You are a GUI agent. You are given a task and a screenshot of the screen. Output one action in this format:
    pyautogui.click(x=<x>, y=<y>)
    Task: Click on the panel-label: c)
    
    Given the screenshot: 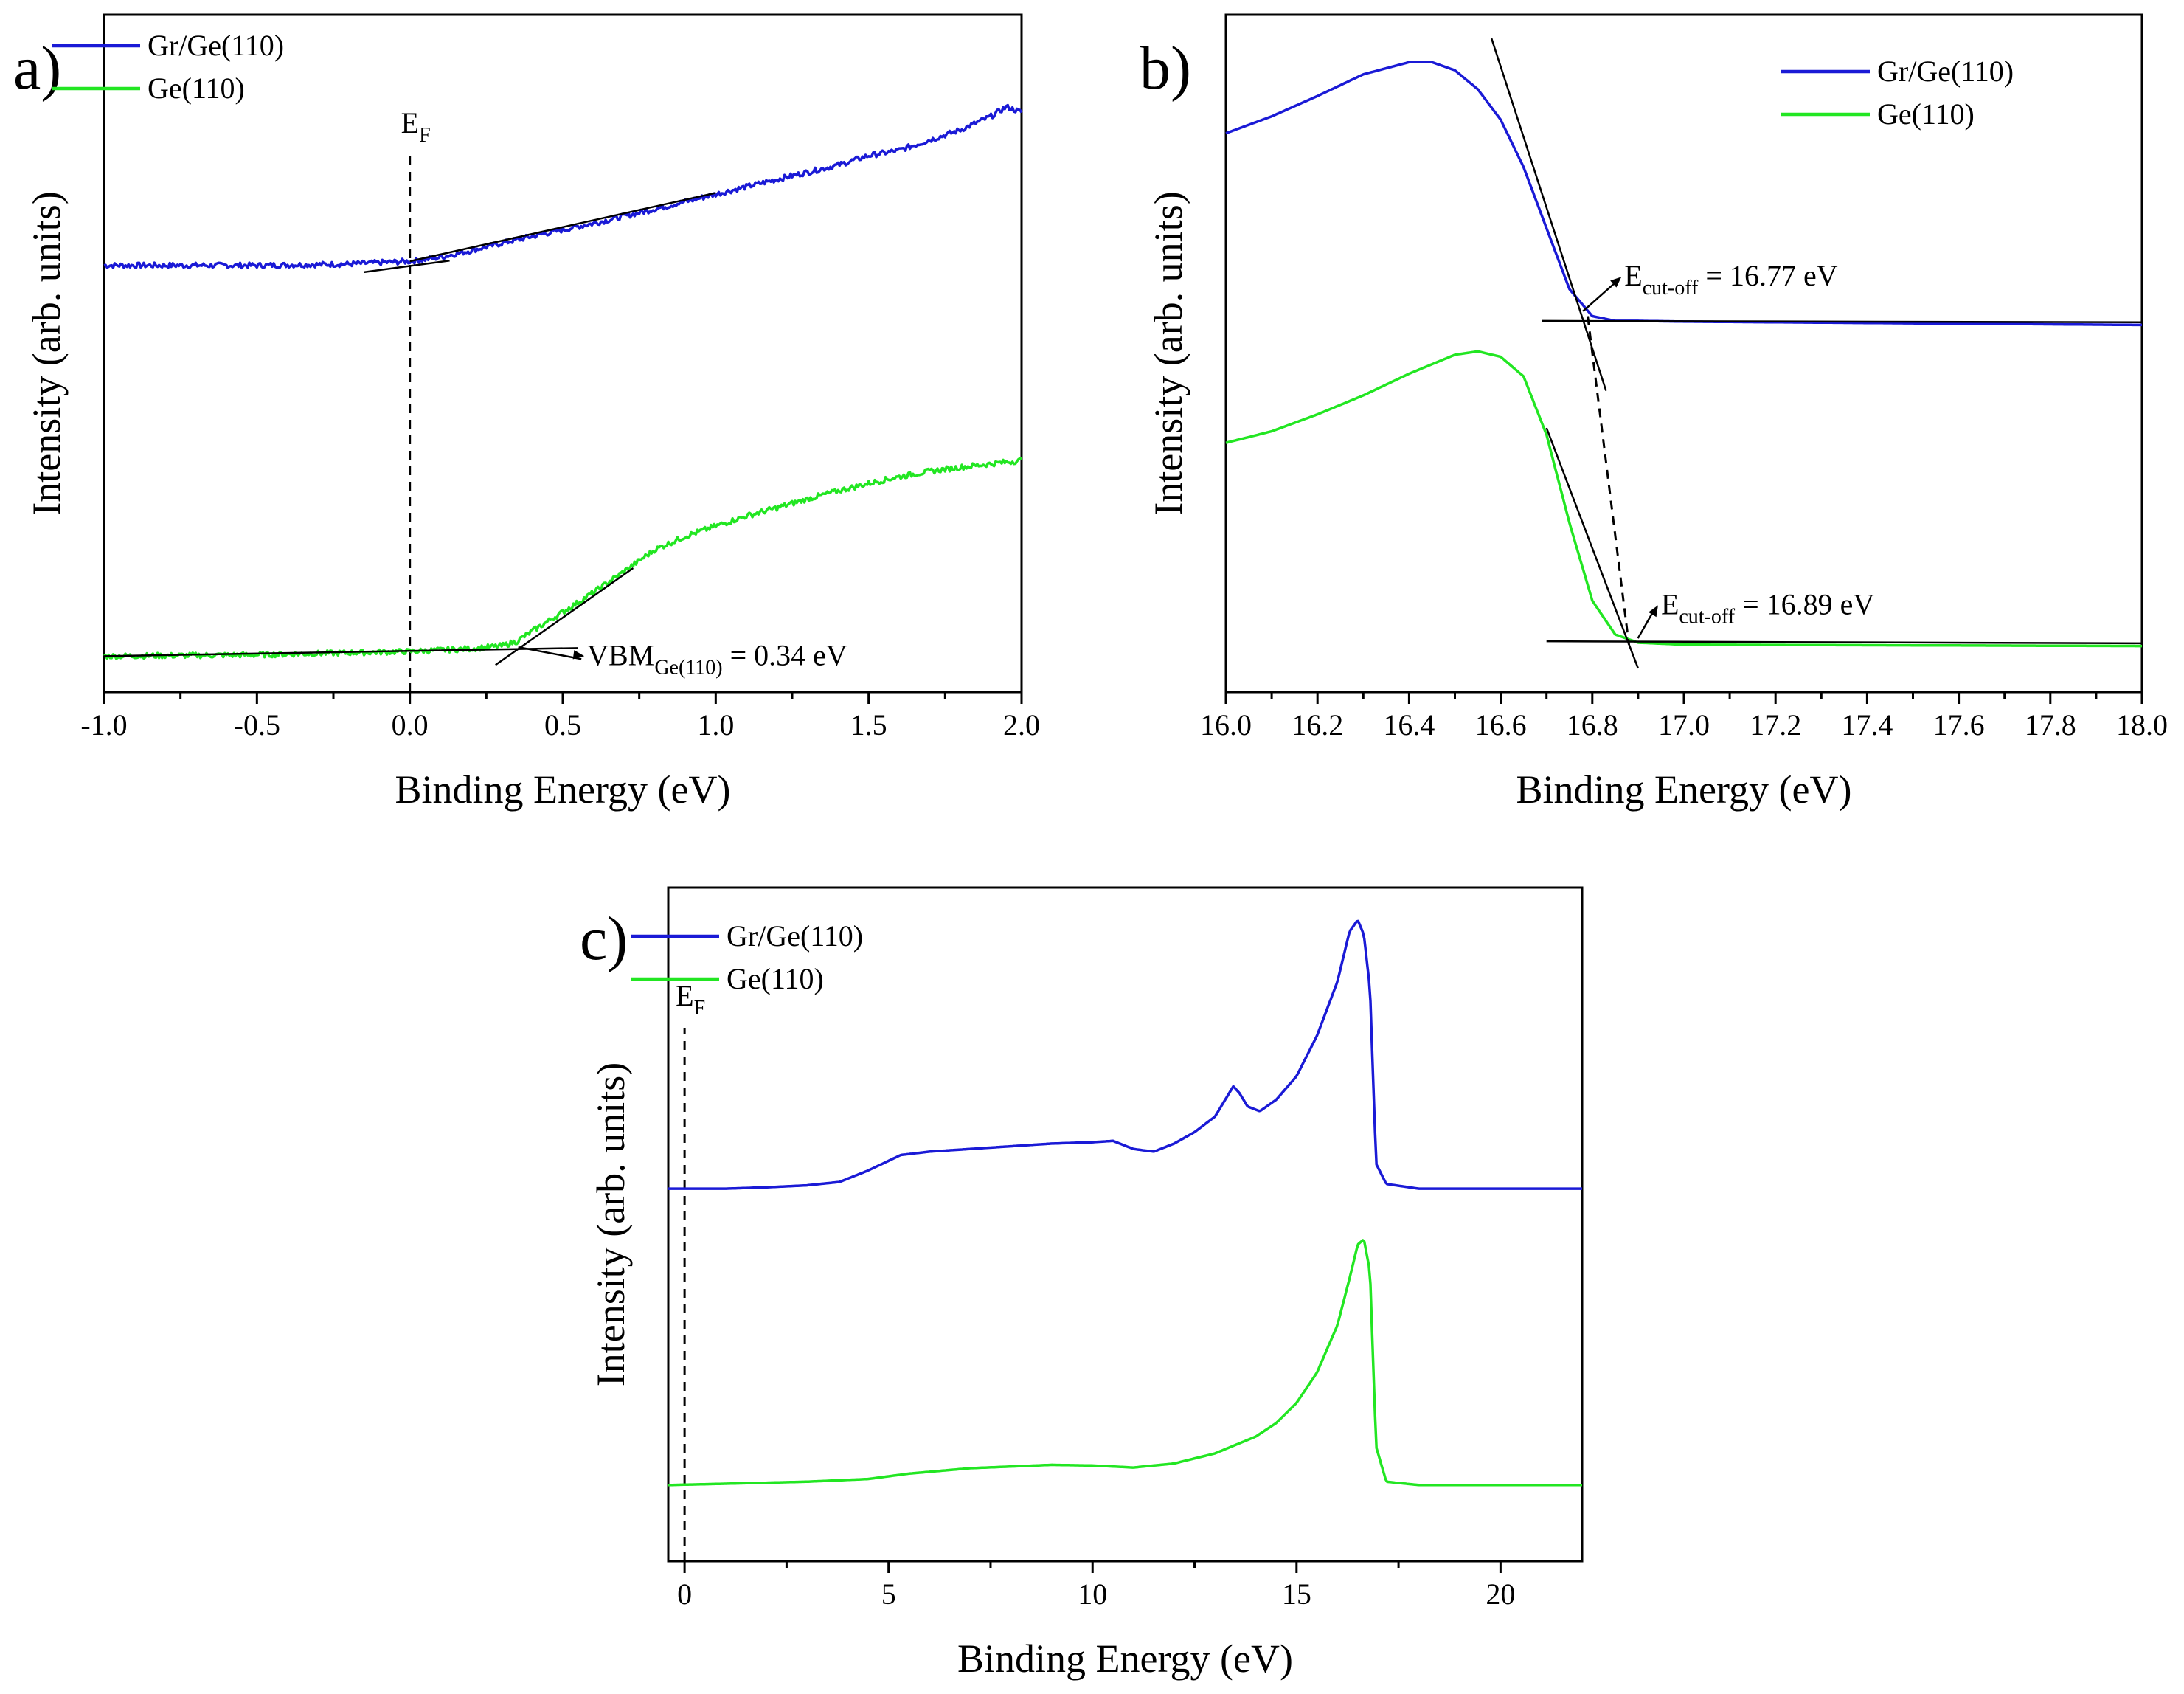 What is the action you would take?
    pyautogui.click(x=604, y=939)
    